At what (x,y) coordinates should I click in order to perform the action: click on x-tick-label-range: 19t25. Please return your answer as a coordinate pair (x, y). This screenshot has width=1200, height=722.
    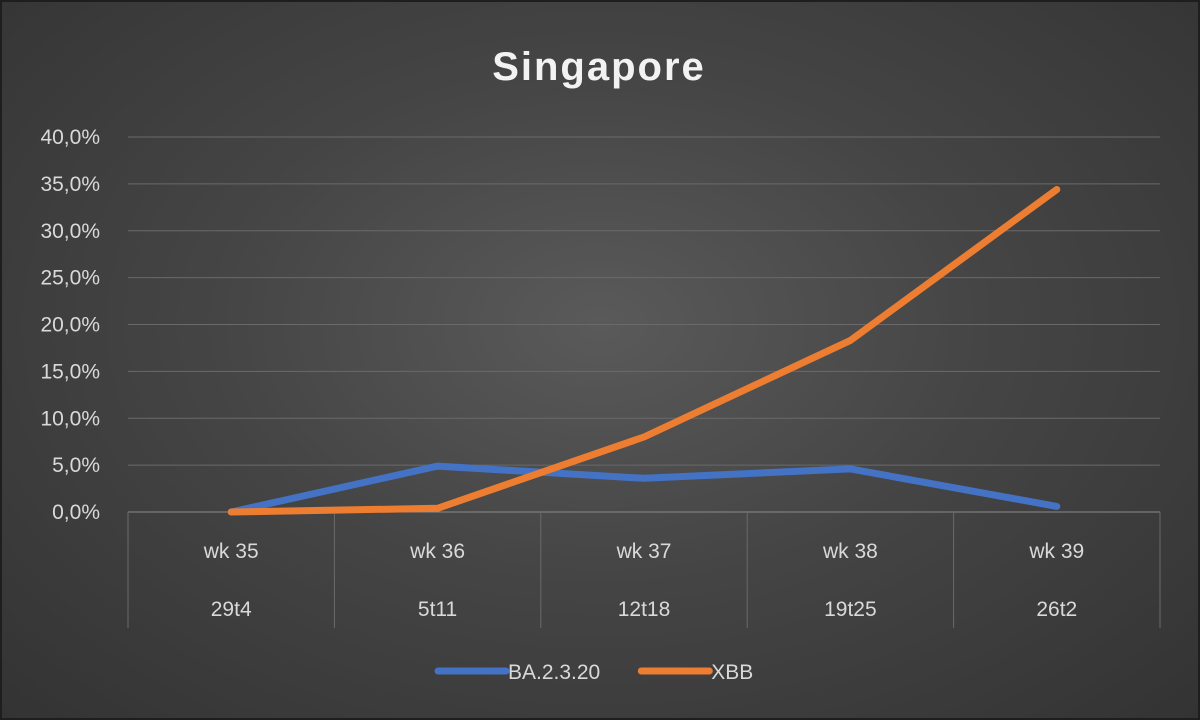
    Looking at the image, I should click on (850, 609).